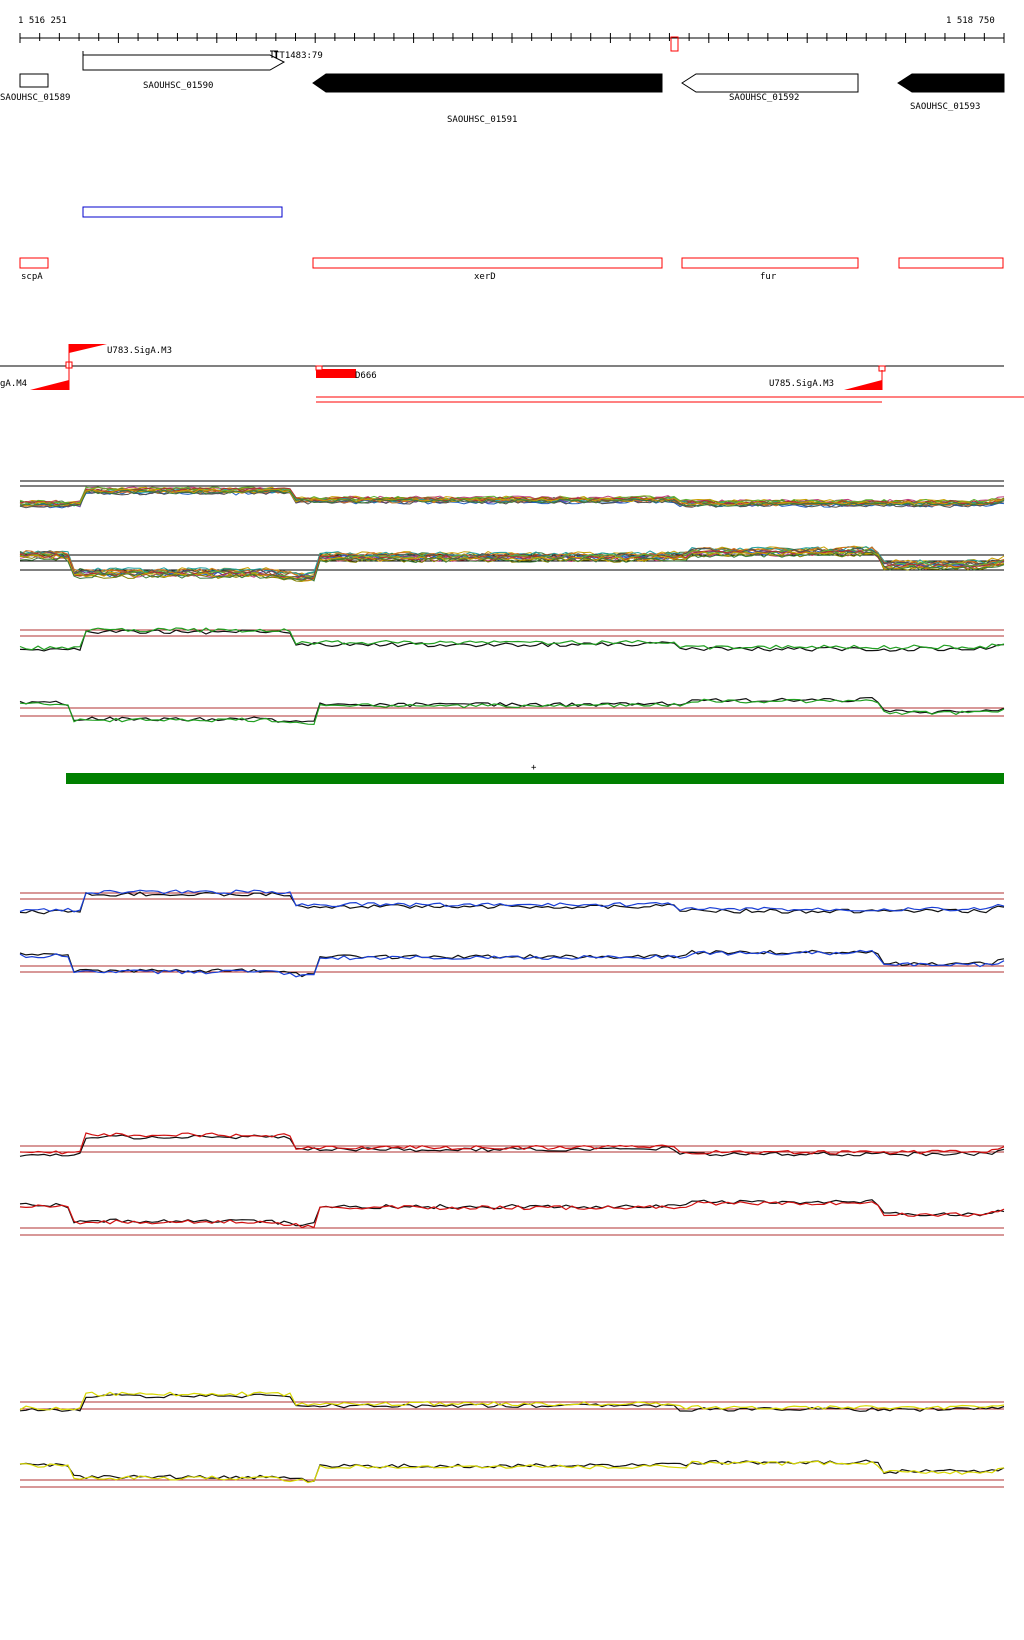 This screenshot has height=1640, width=1024. What do you see at coordinates (768, 277) in the screenshot?
I see `feature-label-fur: fur` at bounding box center [768, 277].